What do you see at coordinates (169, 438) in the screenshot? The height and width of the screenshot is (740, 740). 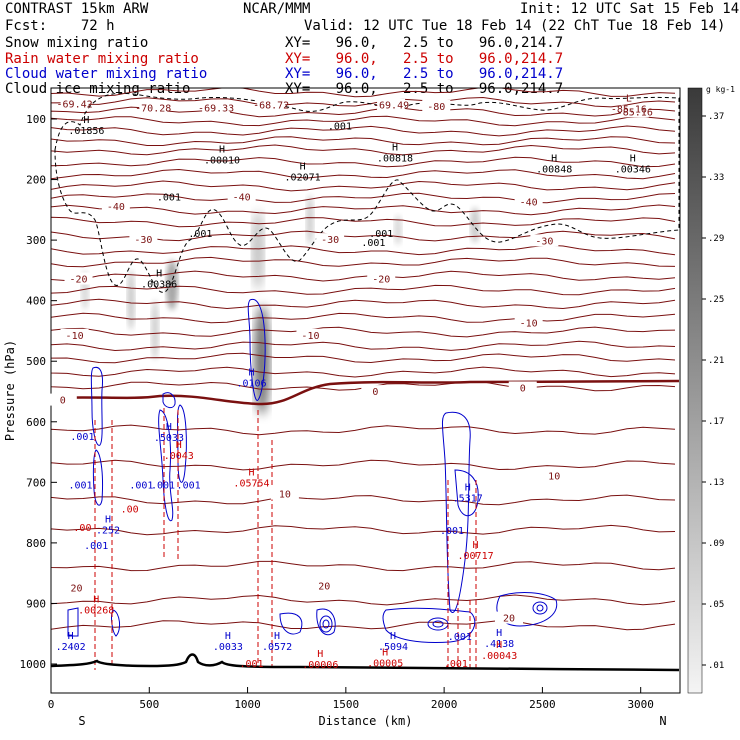 I see `extremum-value: .5033` at bounding box center [169, 438].